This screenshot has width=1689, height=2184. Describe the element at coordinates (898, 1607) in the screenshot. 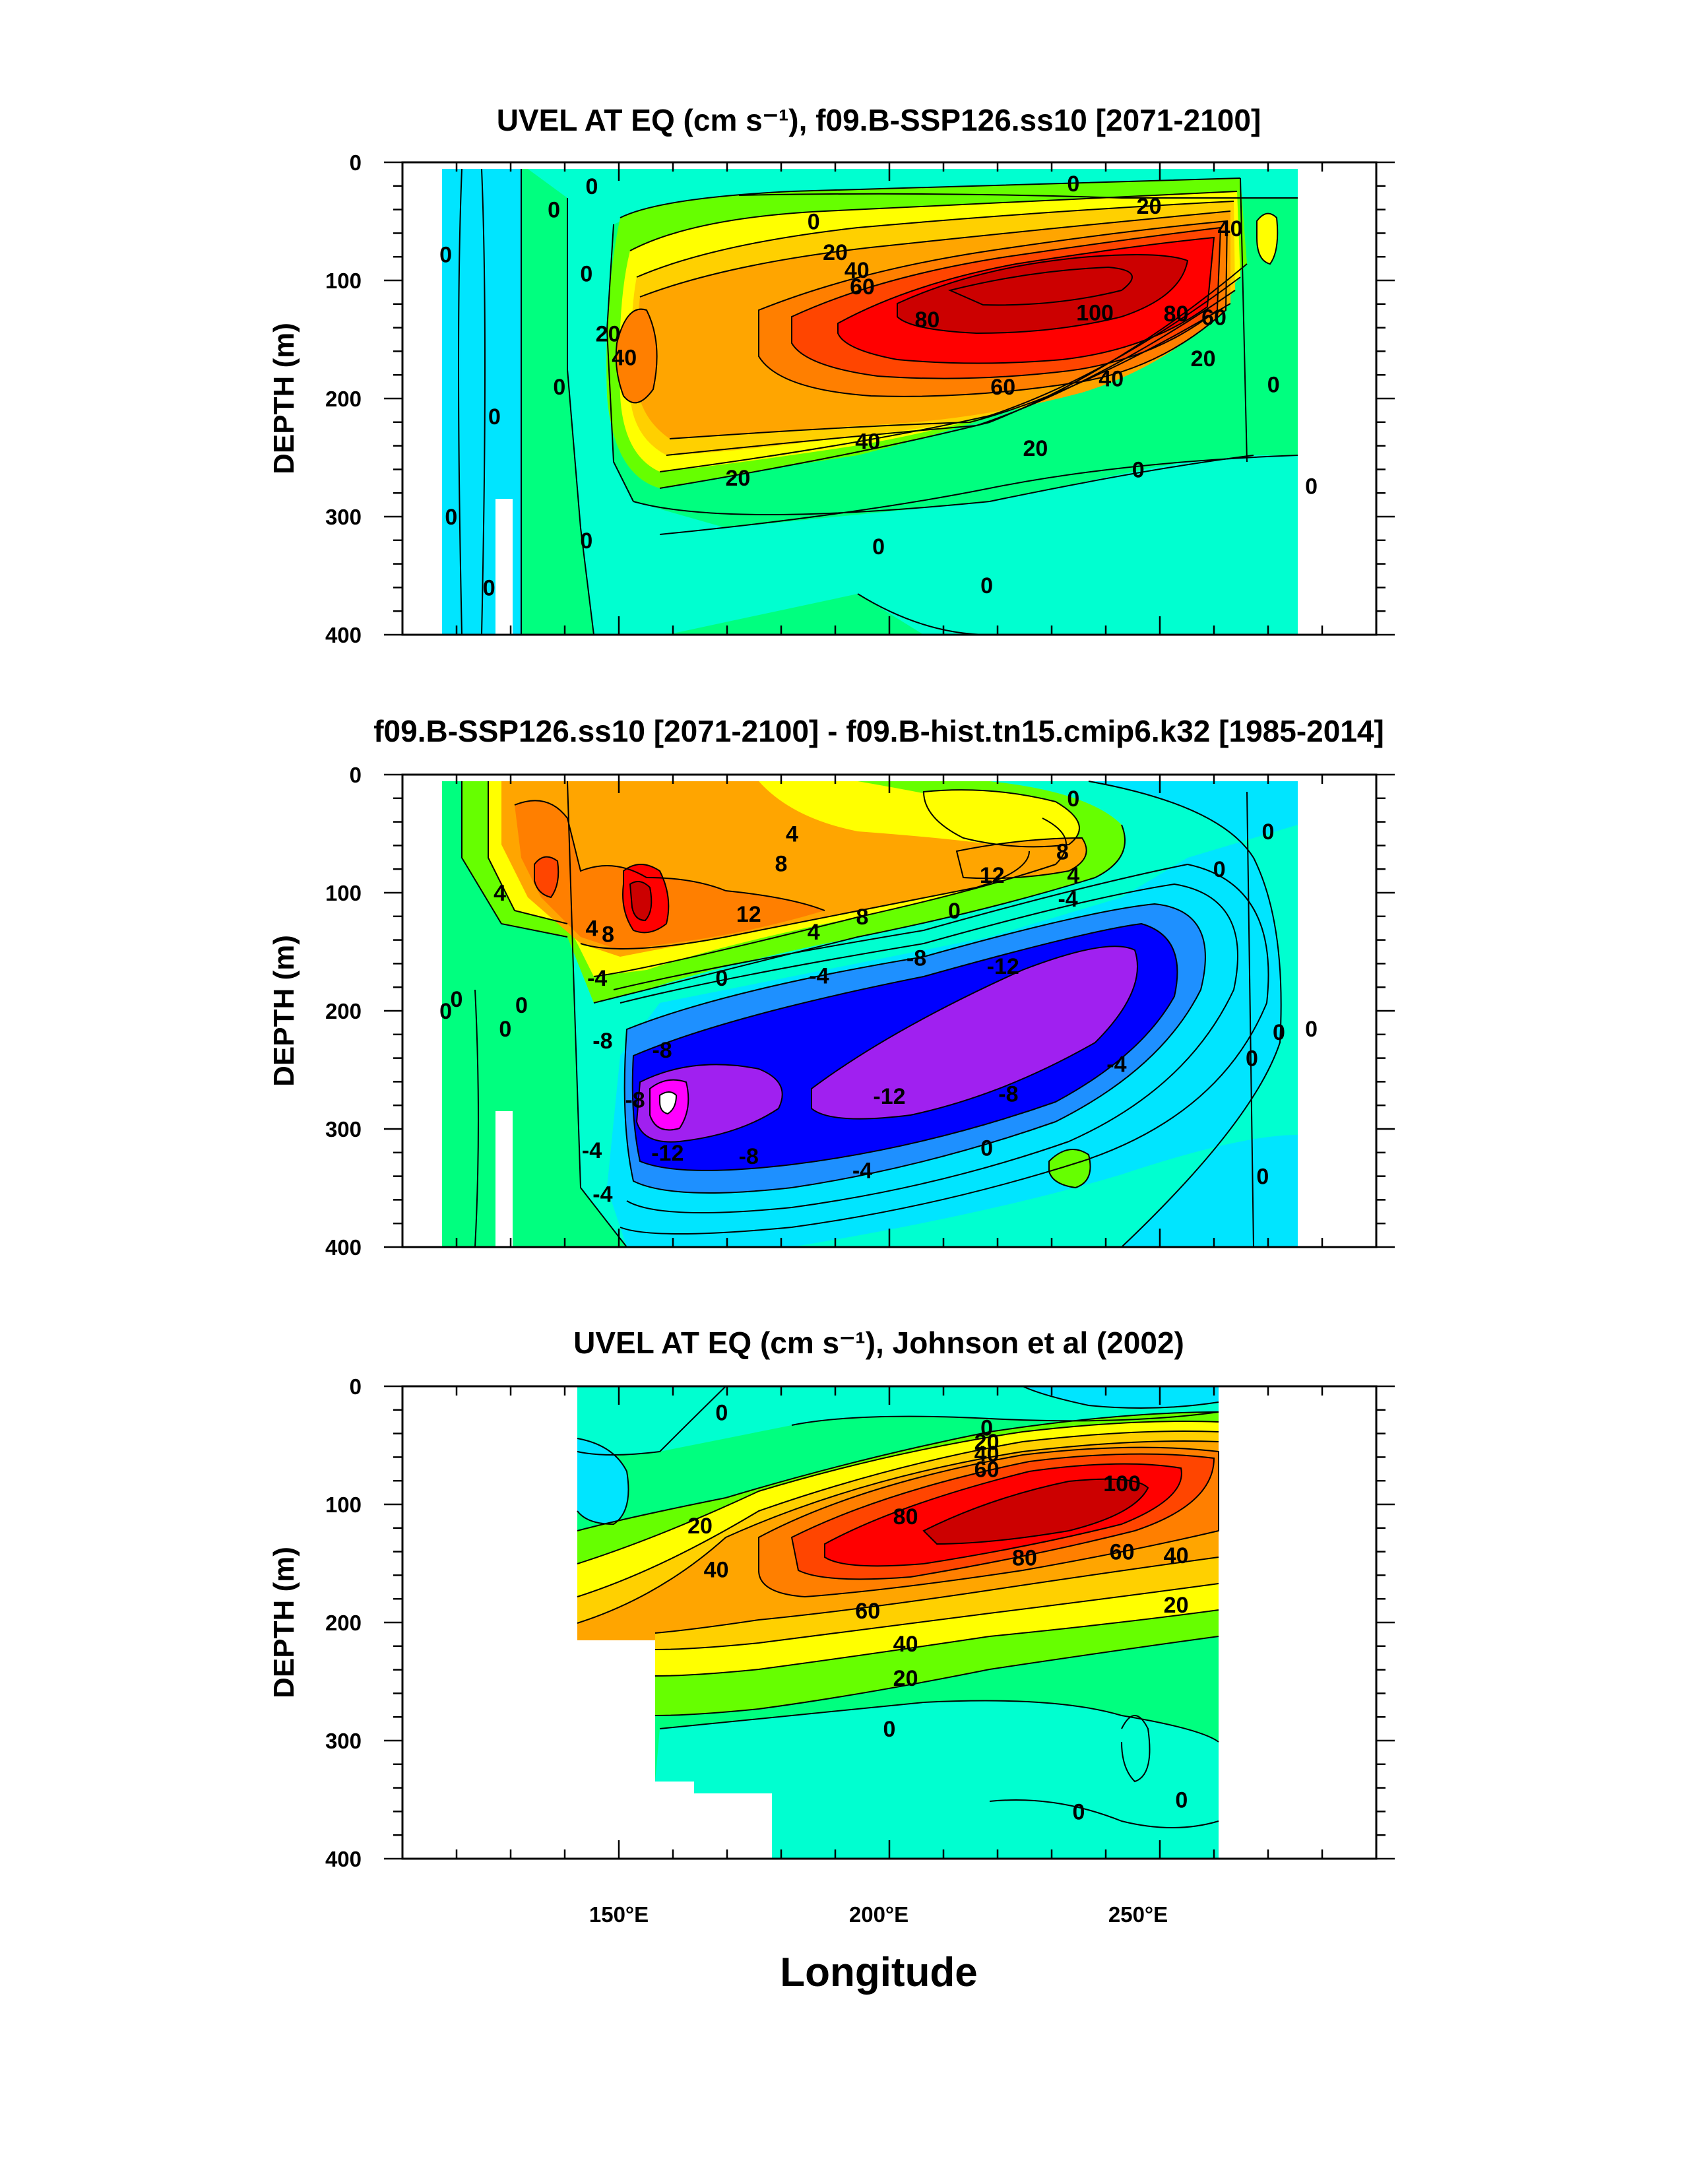

I see `panel-3-contour-lines` at that location.